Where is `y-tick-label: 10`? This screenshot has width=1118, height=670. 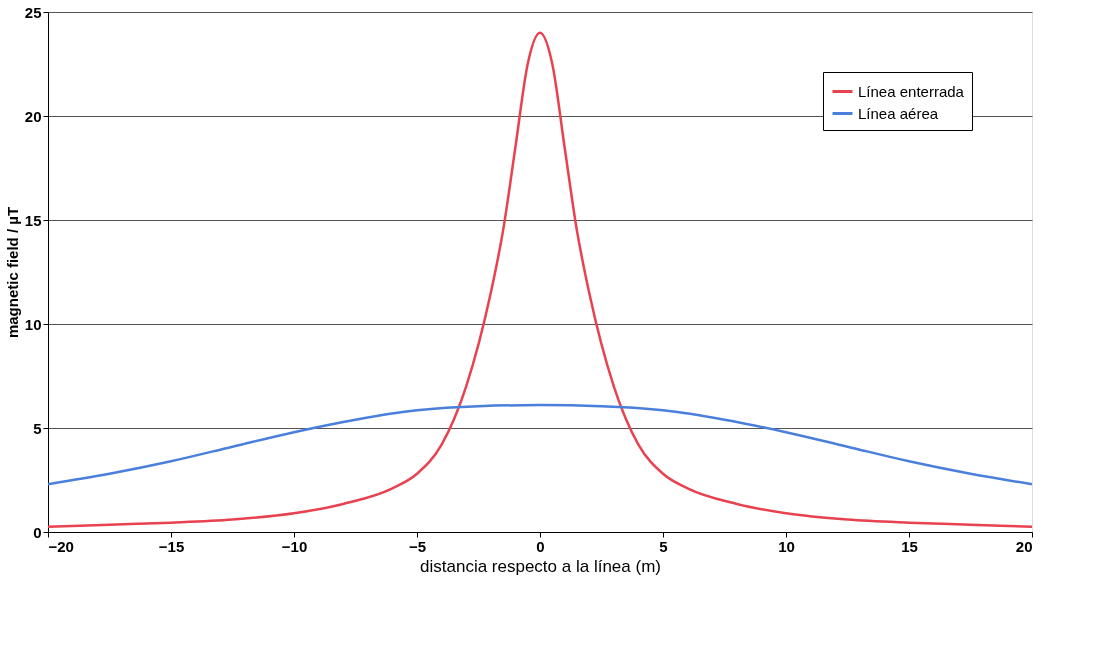 y-tick-label: 10 is located at coordinates (33, 324).